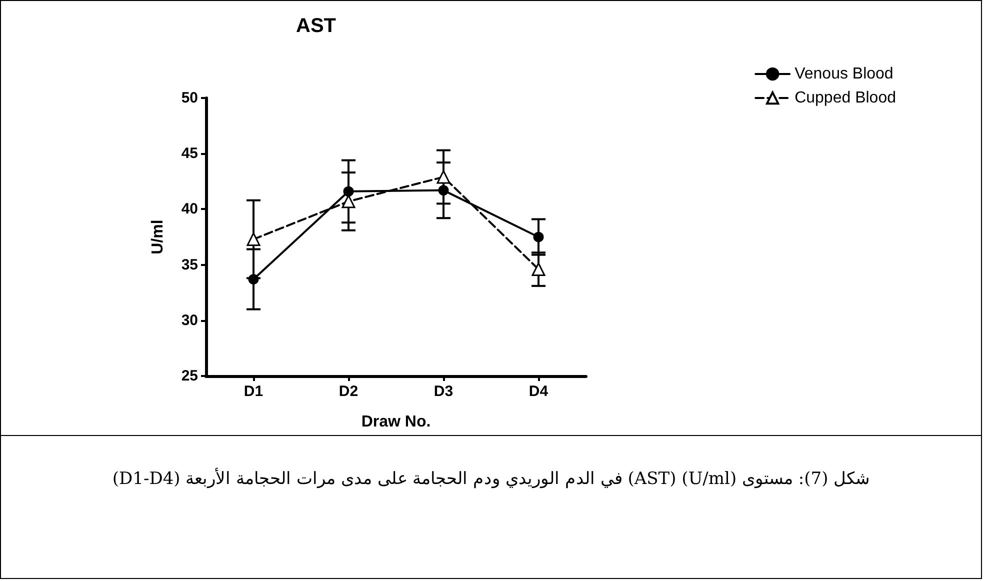 The height and width of the screenshot is (581, 984). Describe the element at coordinates (538, 391) in the screenshot. I see `x-tick-label: D4` at that location.